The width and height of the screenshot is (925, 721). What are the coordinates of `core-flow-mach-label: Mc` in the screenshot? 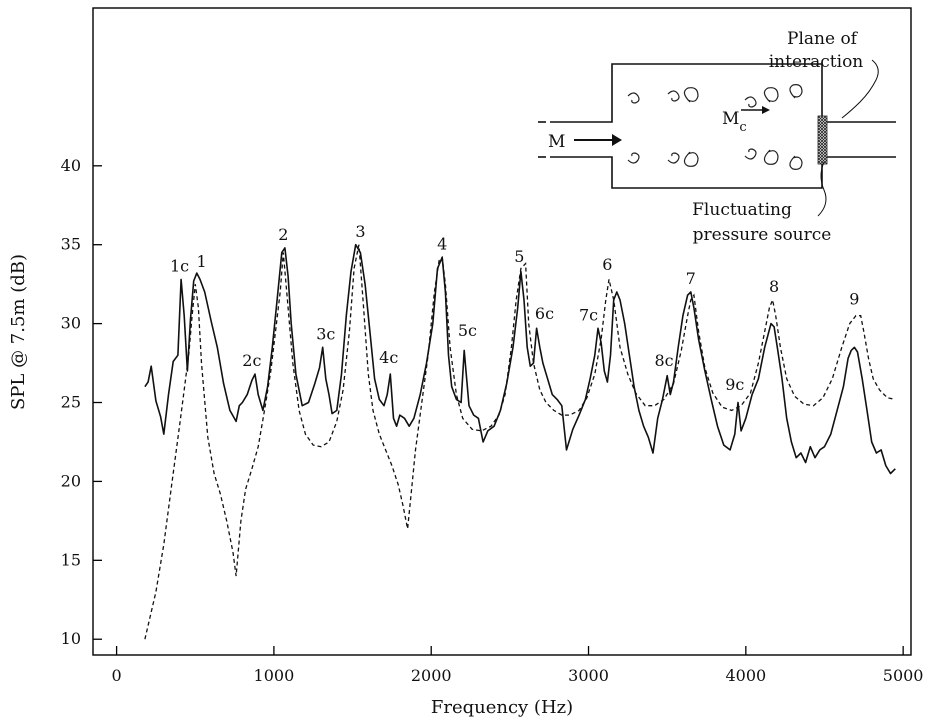 It's located at (734, 122).